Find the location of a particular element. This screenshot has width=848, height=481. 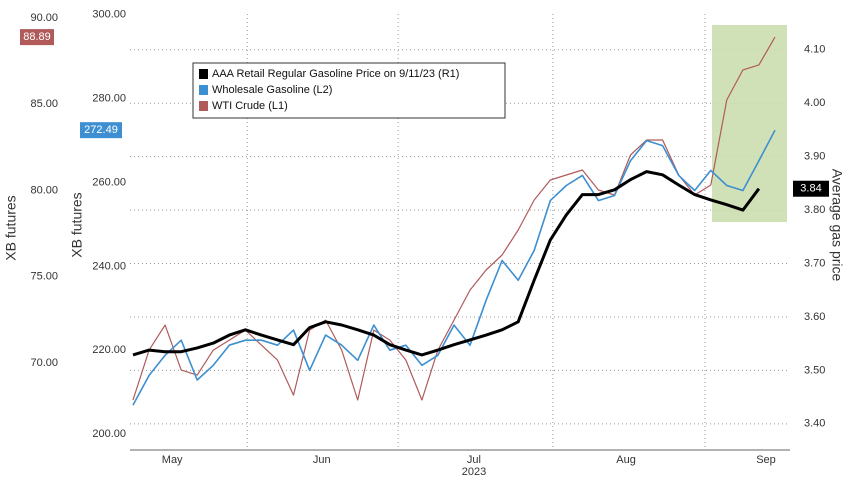

y-tick-label: 300.00 is located at coordinates (109, 15).